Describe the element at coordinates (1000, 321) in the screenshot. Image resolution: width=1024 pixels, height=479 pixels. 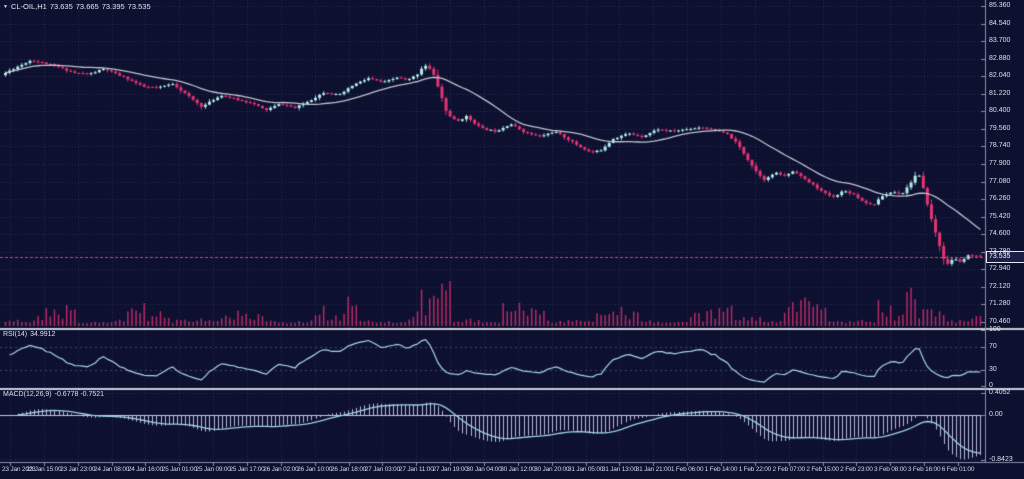
I see `price-axis-tick: 70.460` at that location.